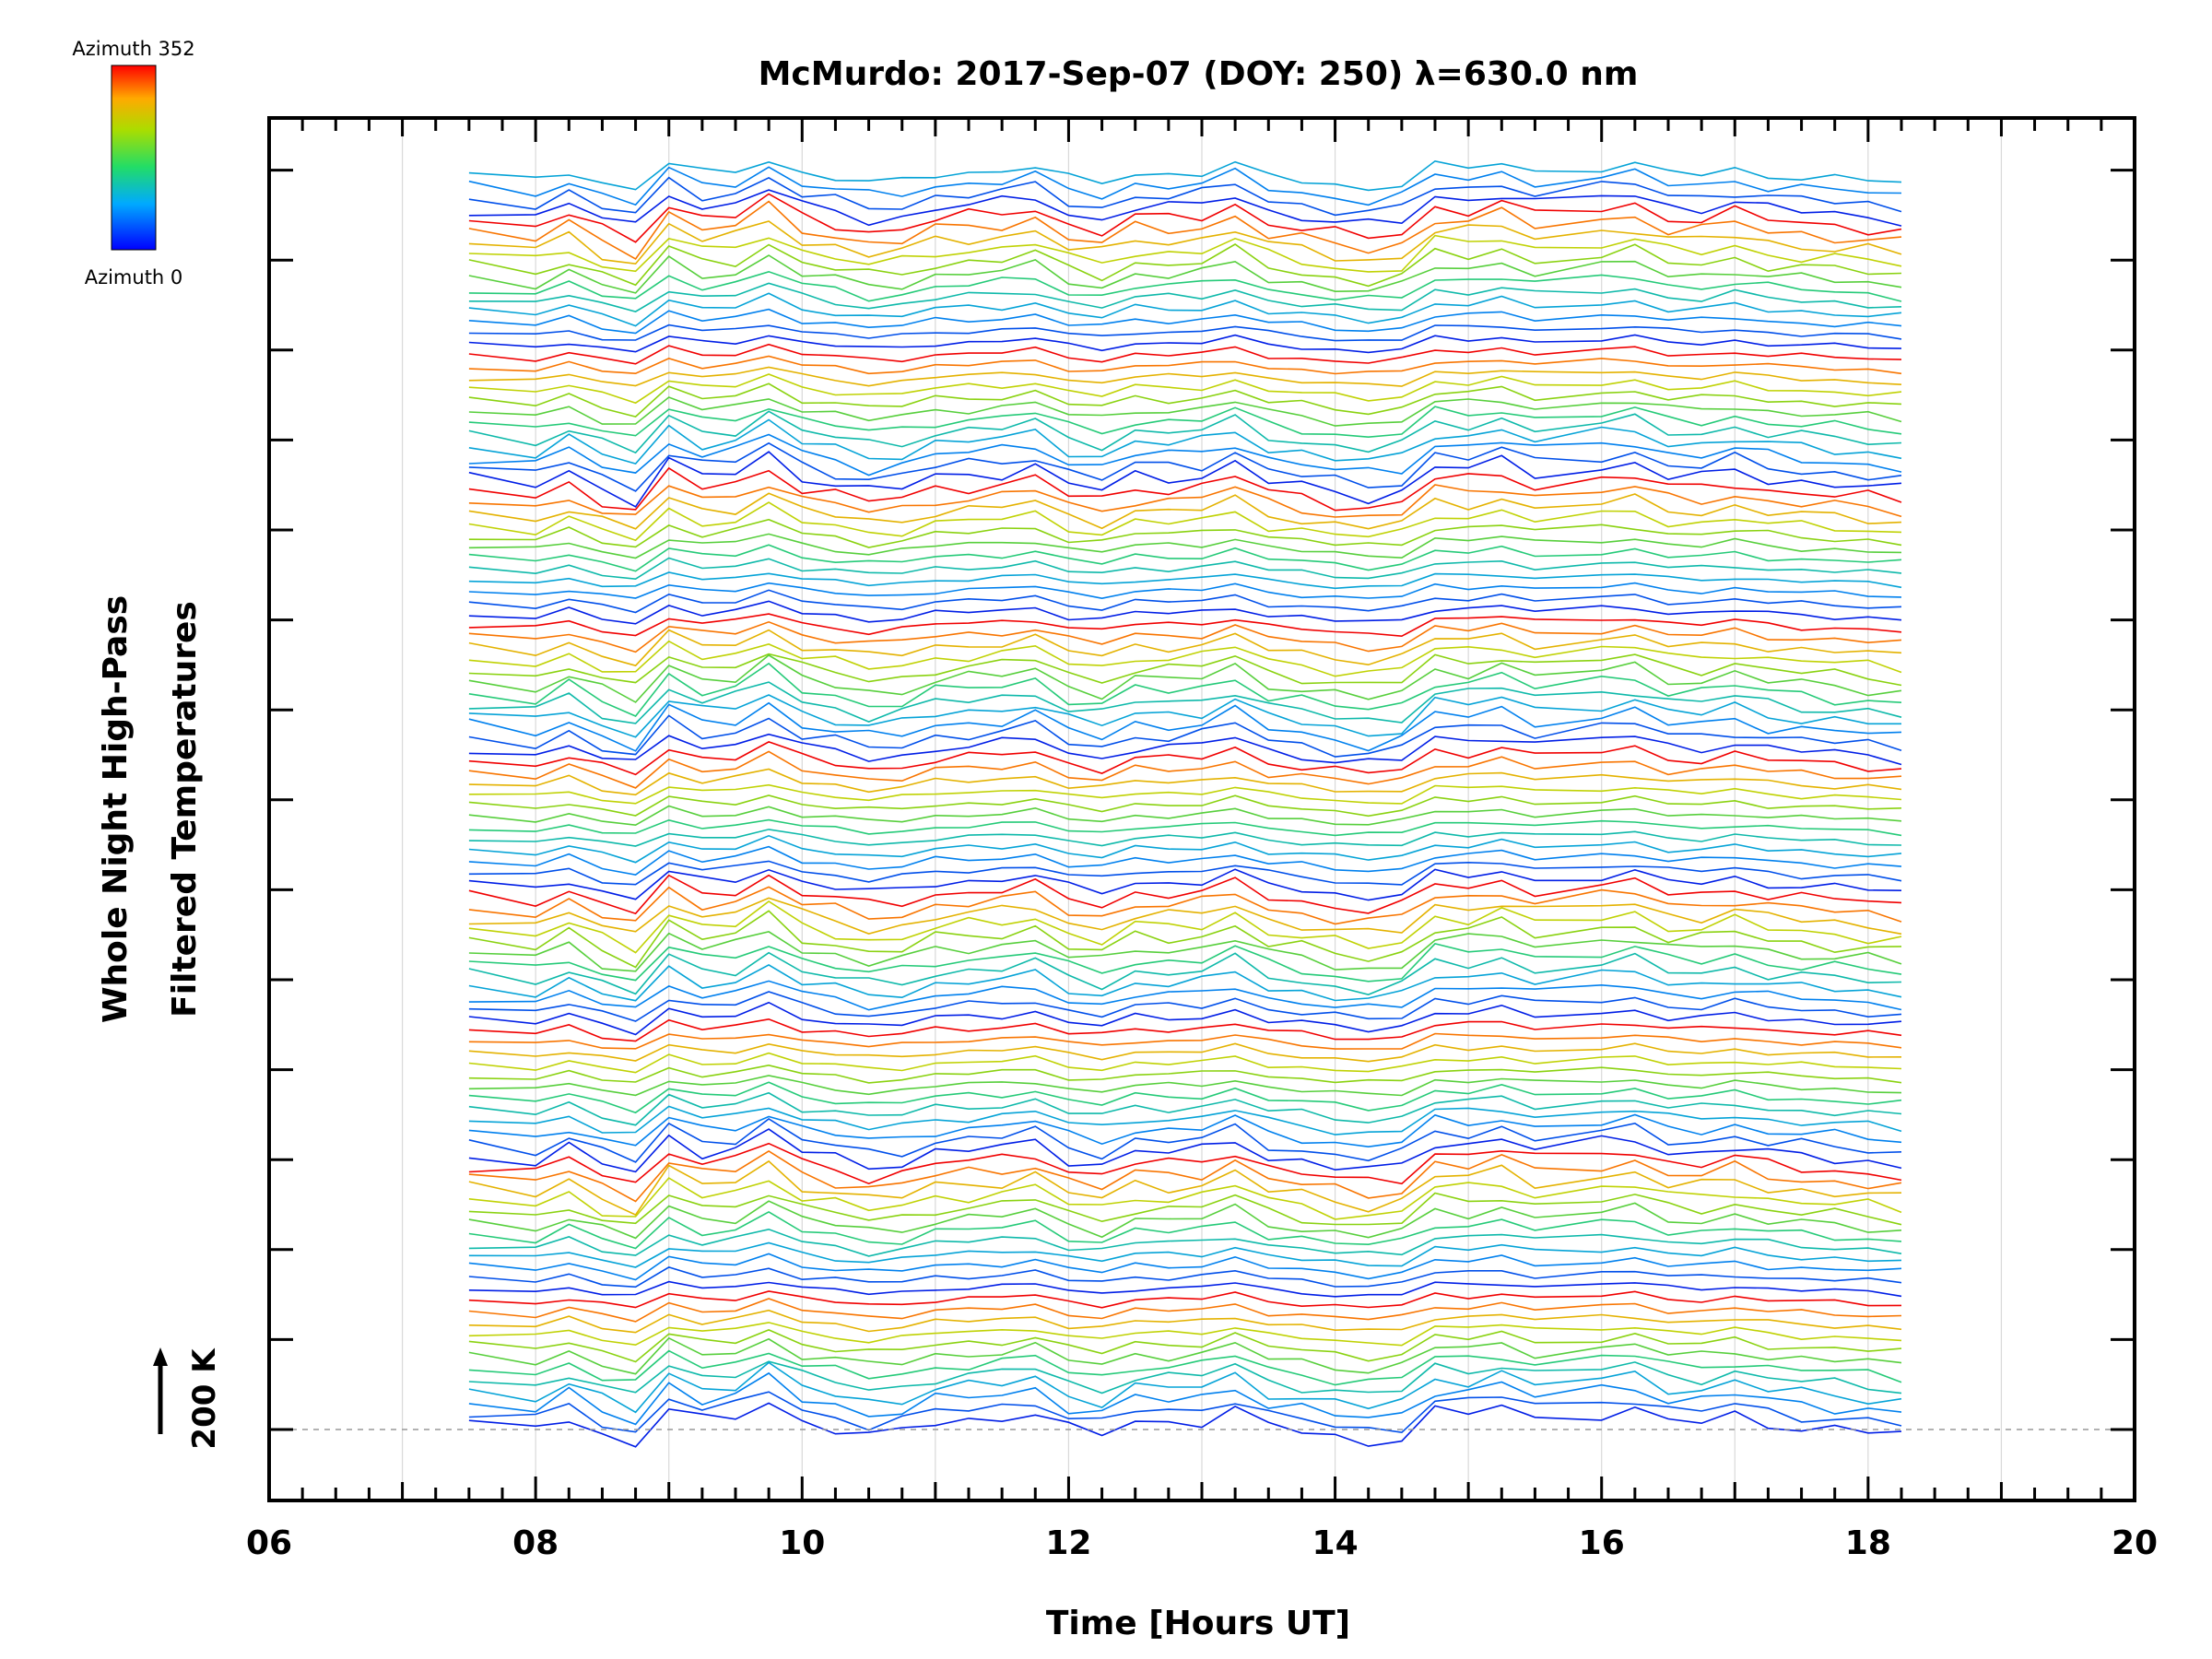 This screenshot has height=1659, width=2212. I want to click on x-tick-label: 18, so click(1868, 1543).